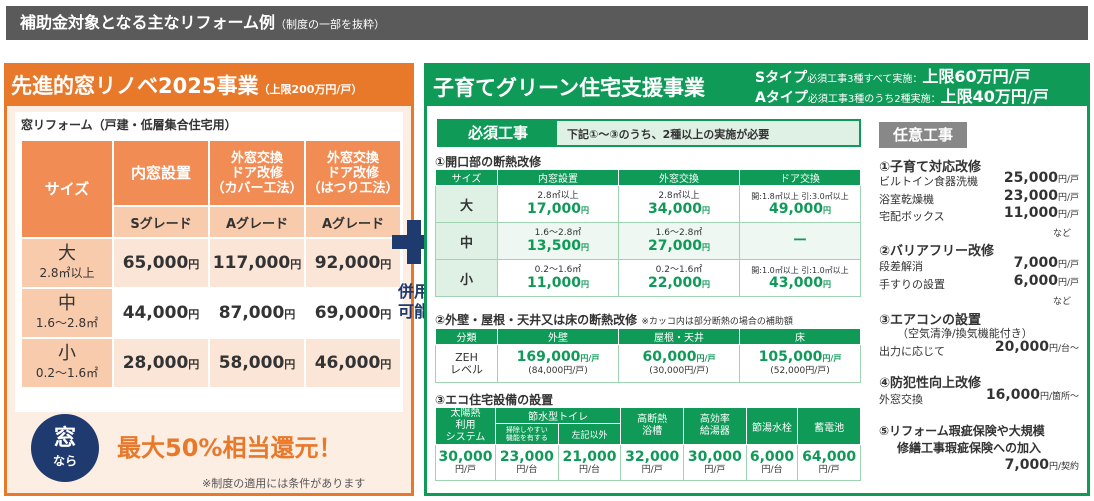 Image resolution: width=1094 pixels, height=501 pixels. I want to click on eco-value-cell: 23,000 円/台, so click(527, 462).